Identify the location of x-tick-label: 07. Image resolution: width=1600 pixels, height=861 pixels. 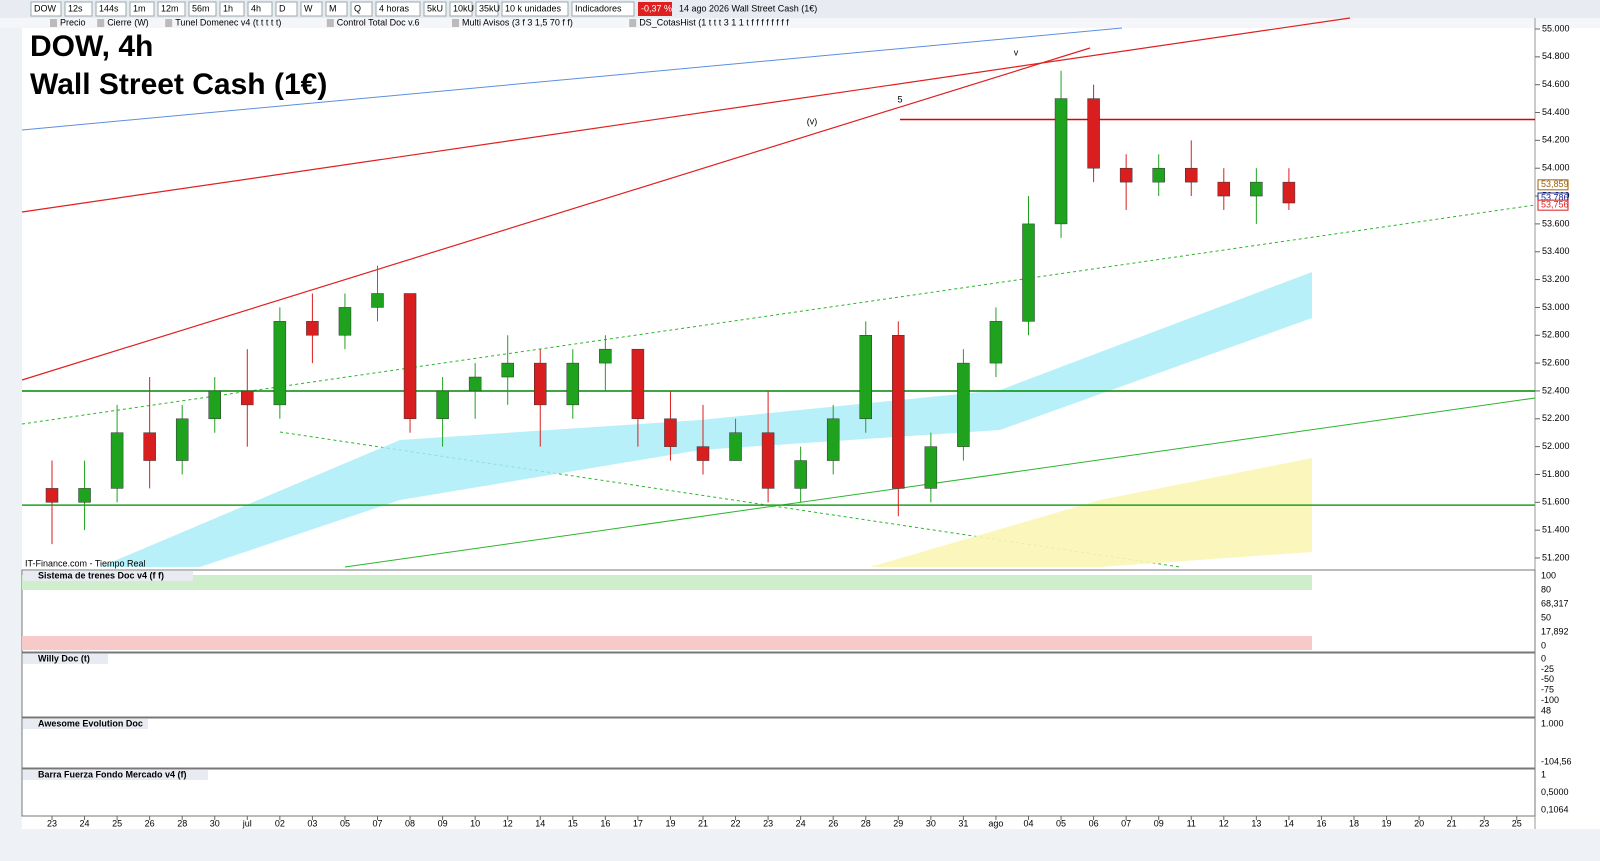
(1126, 823).